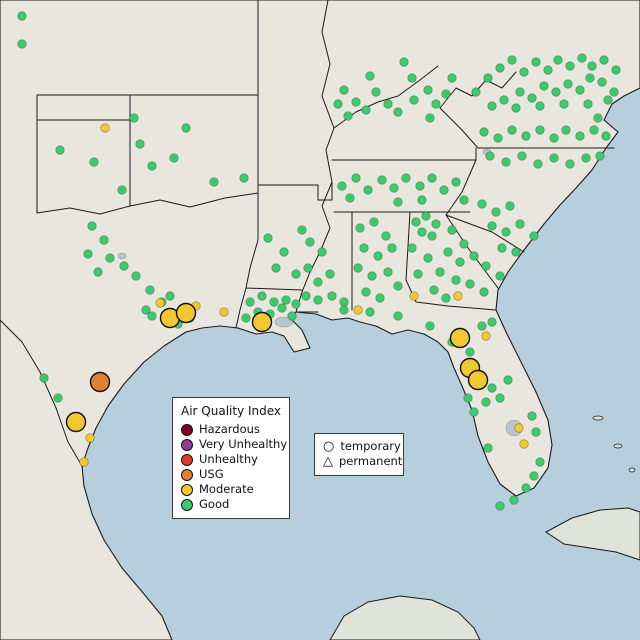 Image resolution: width=640 pixels, height=640 pixels. Describe the element at coordinates (122, 256) in the screenshot. I see `lake` at that location.